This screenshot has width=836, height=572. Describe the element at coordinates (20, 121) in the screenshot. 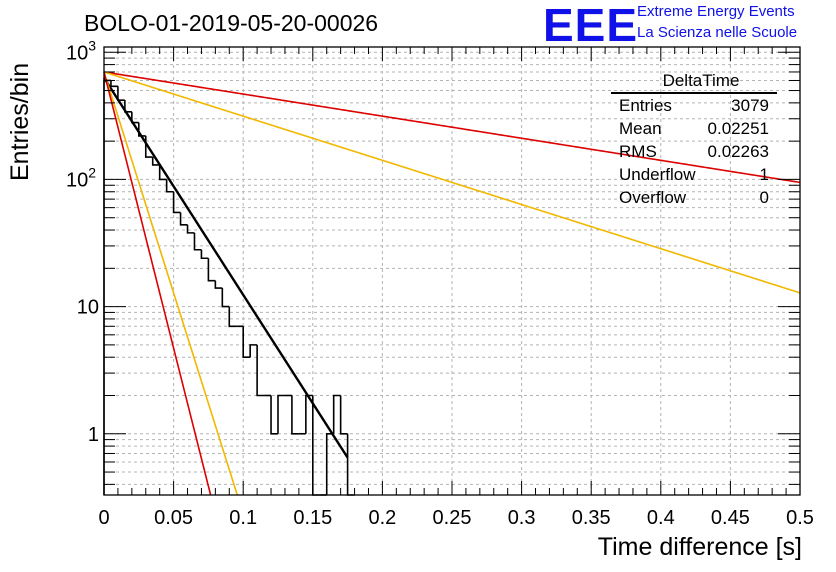

I see `y-axis-label: Entries/bin` at that location.